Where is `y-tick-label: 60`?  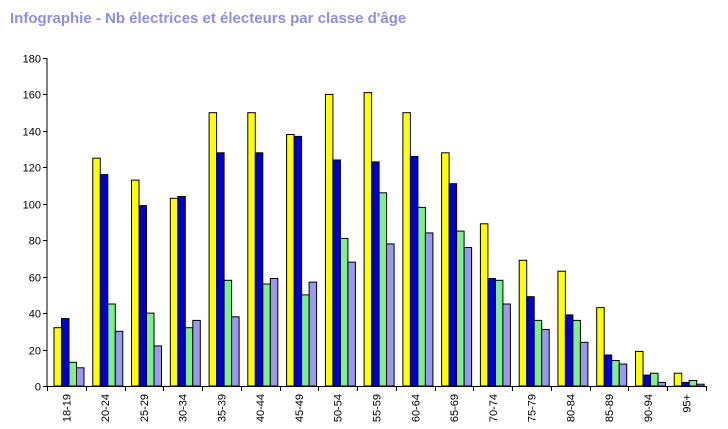 y-tick-label: 60 is located at coordinates (35, 279).